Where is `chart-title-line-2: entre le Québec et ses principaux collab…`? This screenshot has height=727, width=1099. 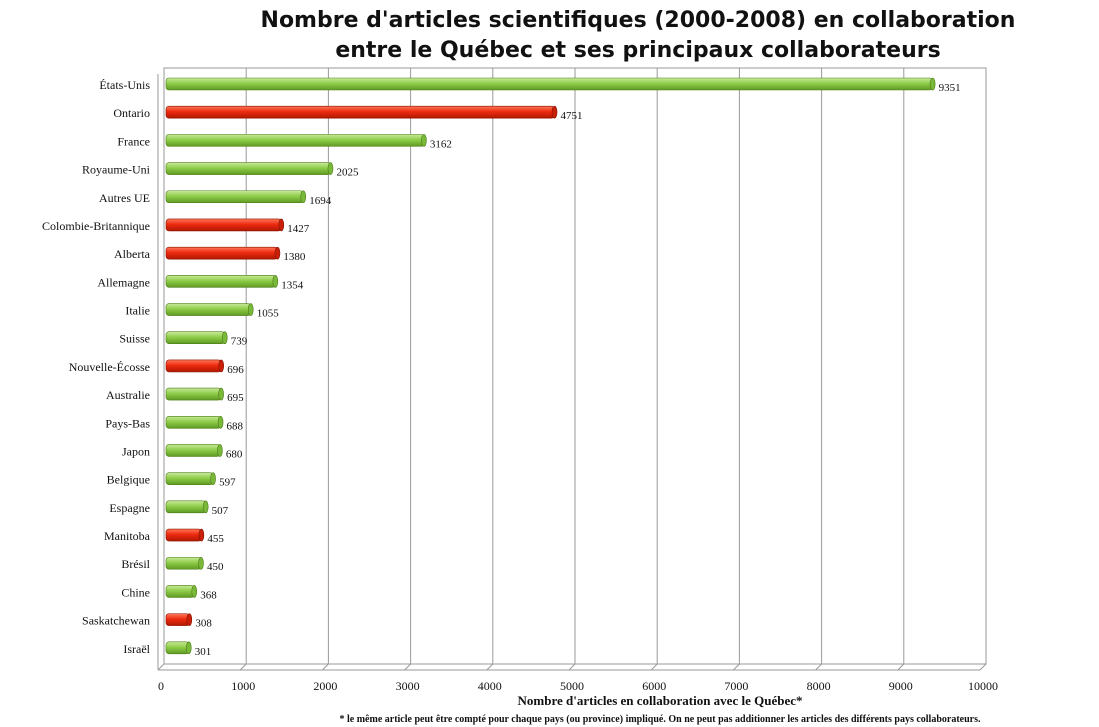 chart-title-line-2: entre le Québec et ses principaux collab… is located at coordinates (637, 50).